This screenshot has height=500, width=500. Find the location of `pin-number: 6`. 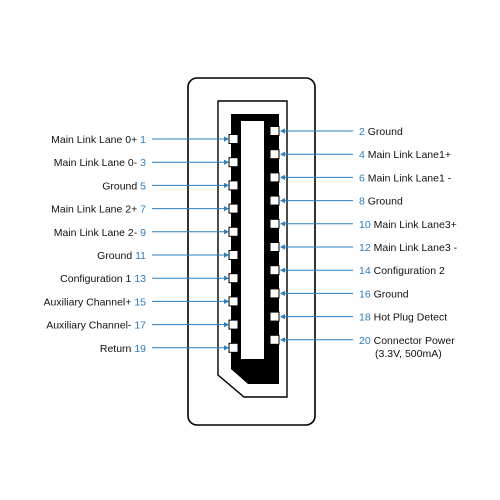

pin-number: 6 is located at coordinates (362, 178).